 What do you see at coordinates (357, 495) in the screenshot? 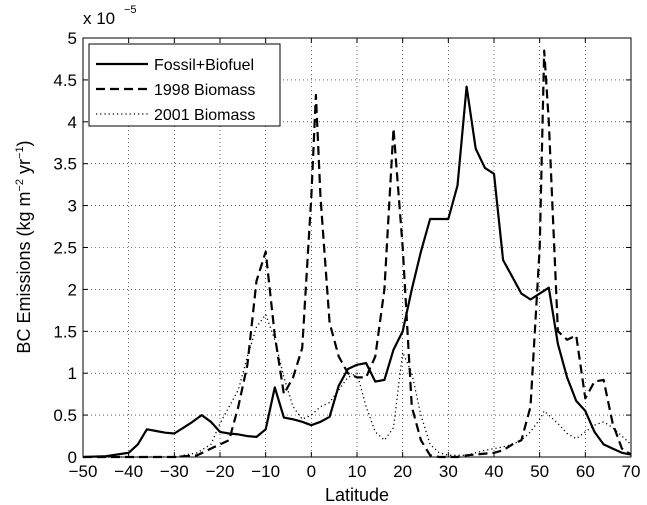
I see `x-axis-label: Latitude` at bounding box center [357, 495].